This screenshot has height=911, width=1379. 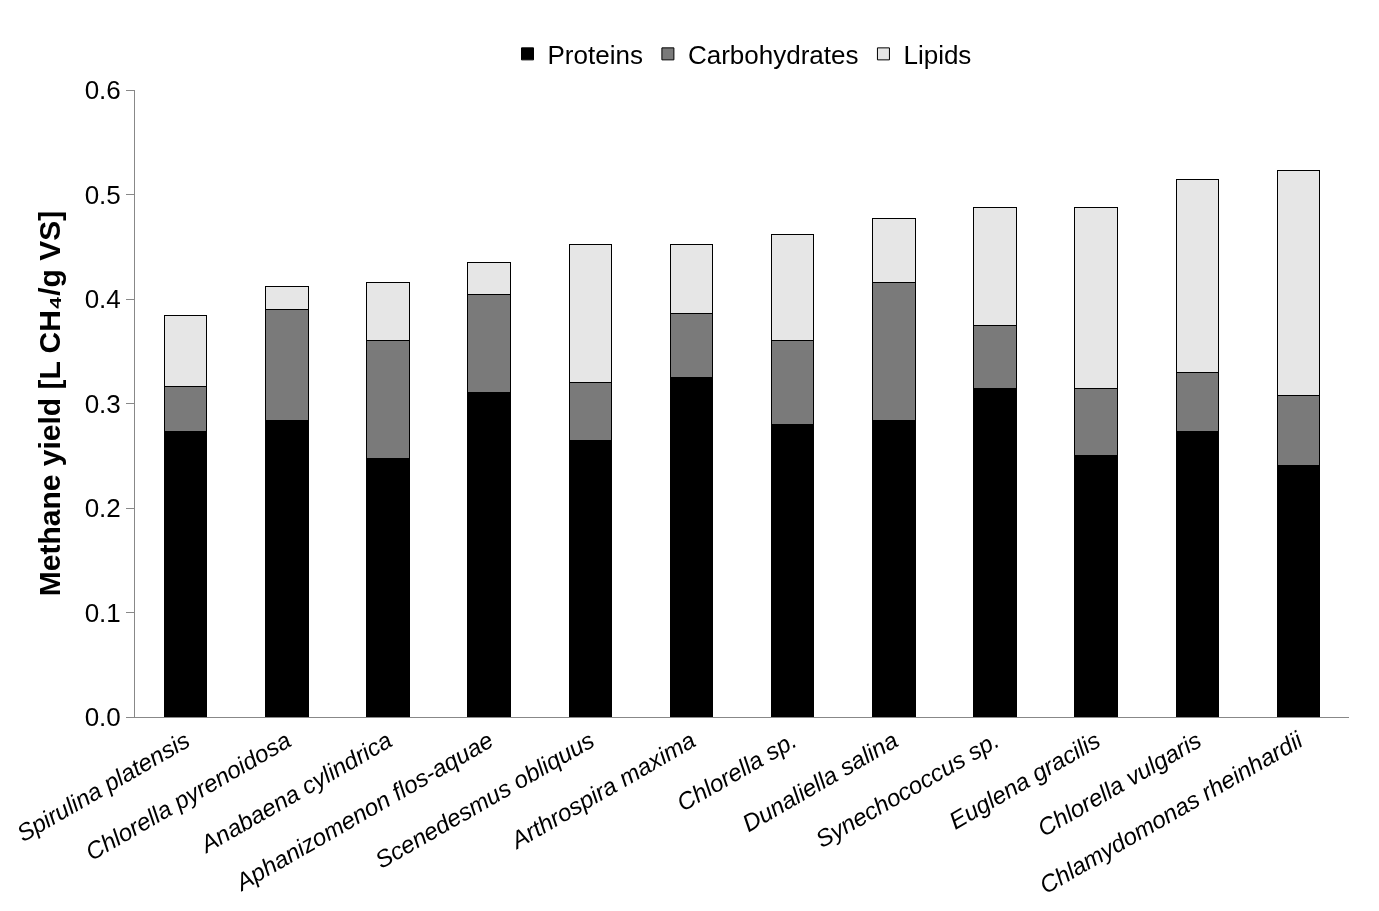 What do you see at coordinates (102, 299) in the screenshot?
I see `y-tick-label: 0.4` at bounding box center [102, 299].